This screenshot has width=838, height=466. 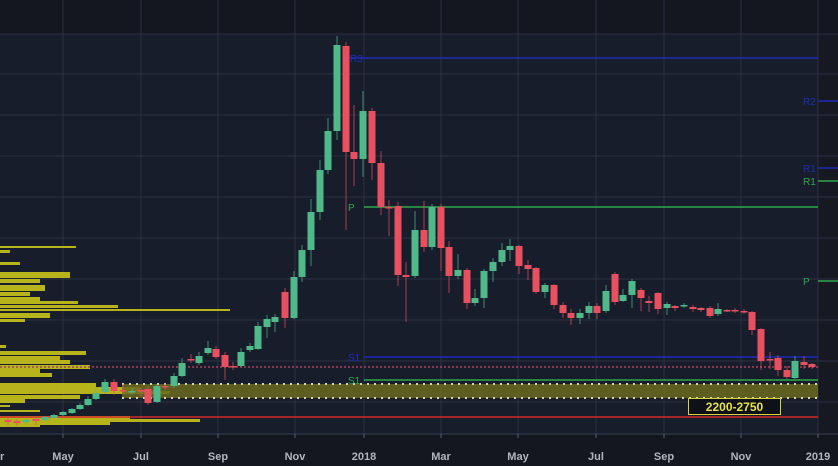 What do you see at coordinates (218, 457) in the screenshot?
I see `time-axis-label: Sep` at bounding box center [218, 457].